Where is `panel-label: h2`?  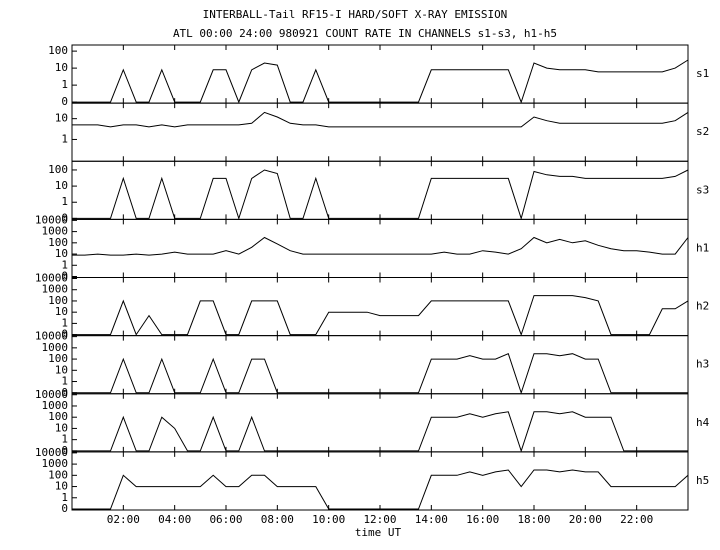 panel-label: h2 is located at coordinates (702, 306).